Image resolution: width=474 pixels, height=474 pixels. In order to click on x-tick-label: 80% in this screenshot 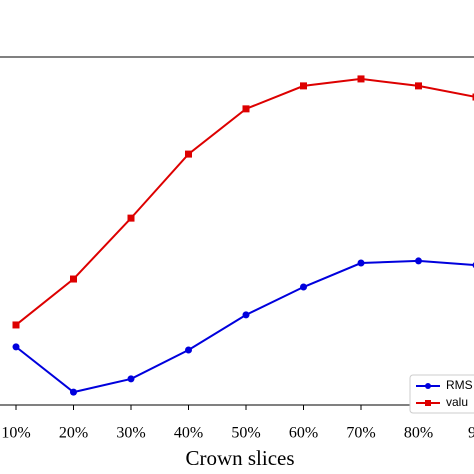, I will do `click(418, 433)`.